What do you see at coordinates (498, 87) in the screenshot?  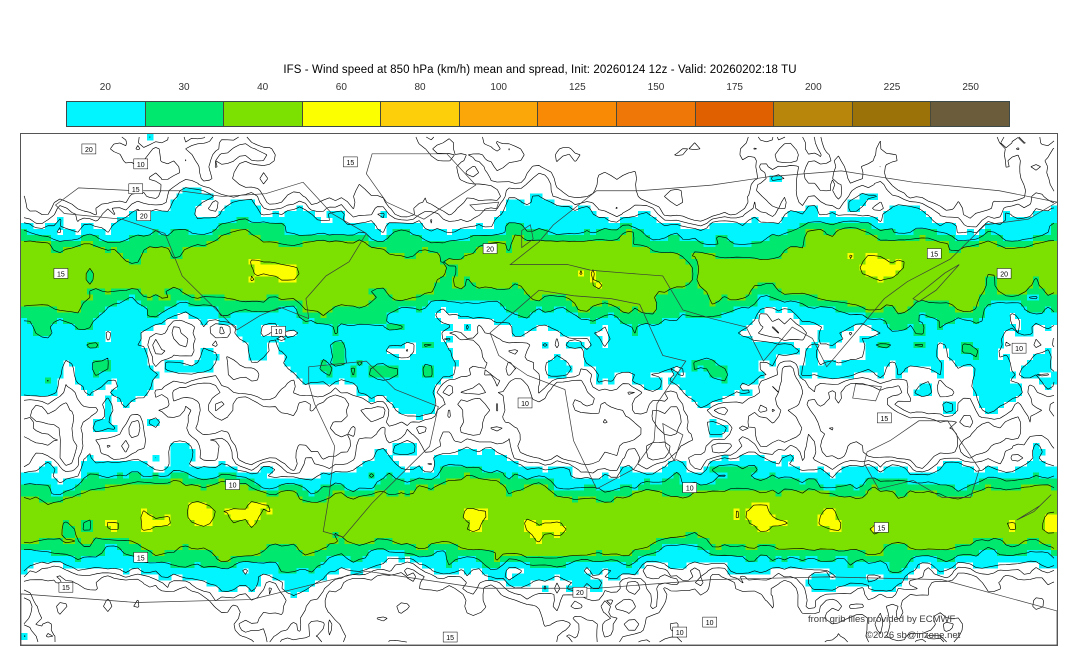 I see `colorbar-tick-100: 100` at bounding box center [498, 87].